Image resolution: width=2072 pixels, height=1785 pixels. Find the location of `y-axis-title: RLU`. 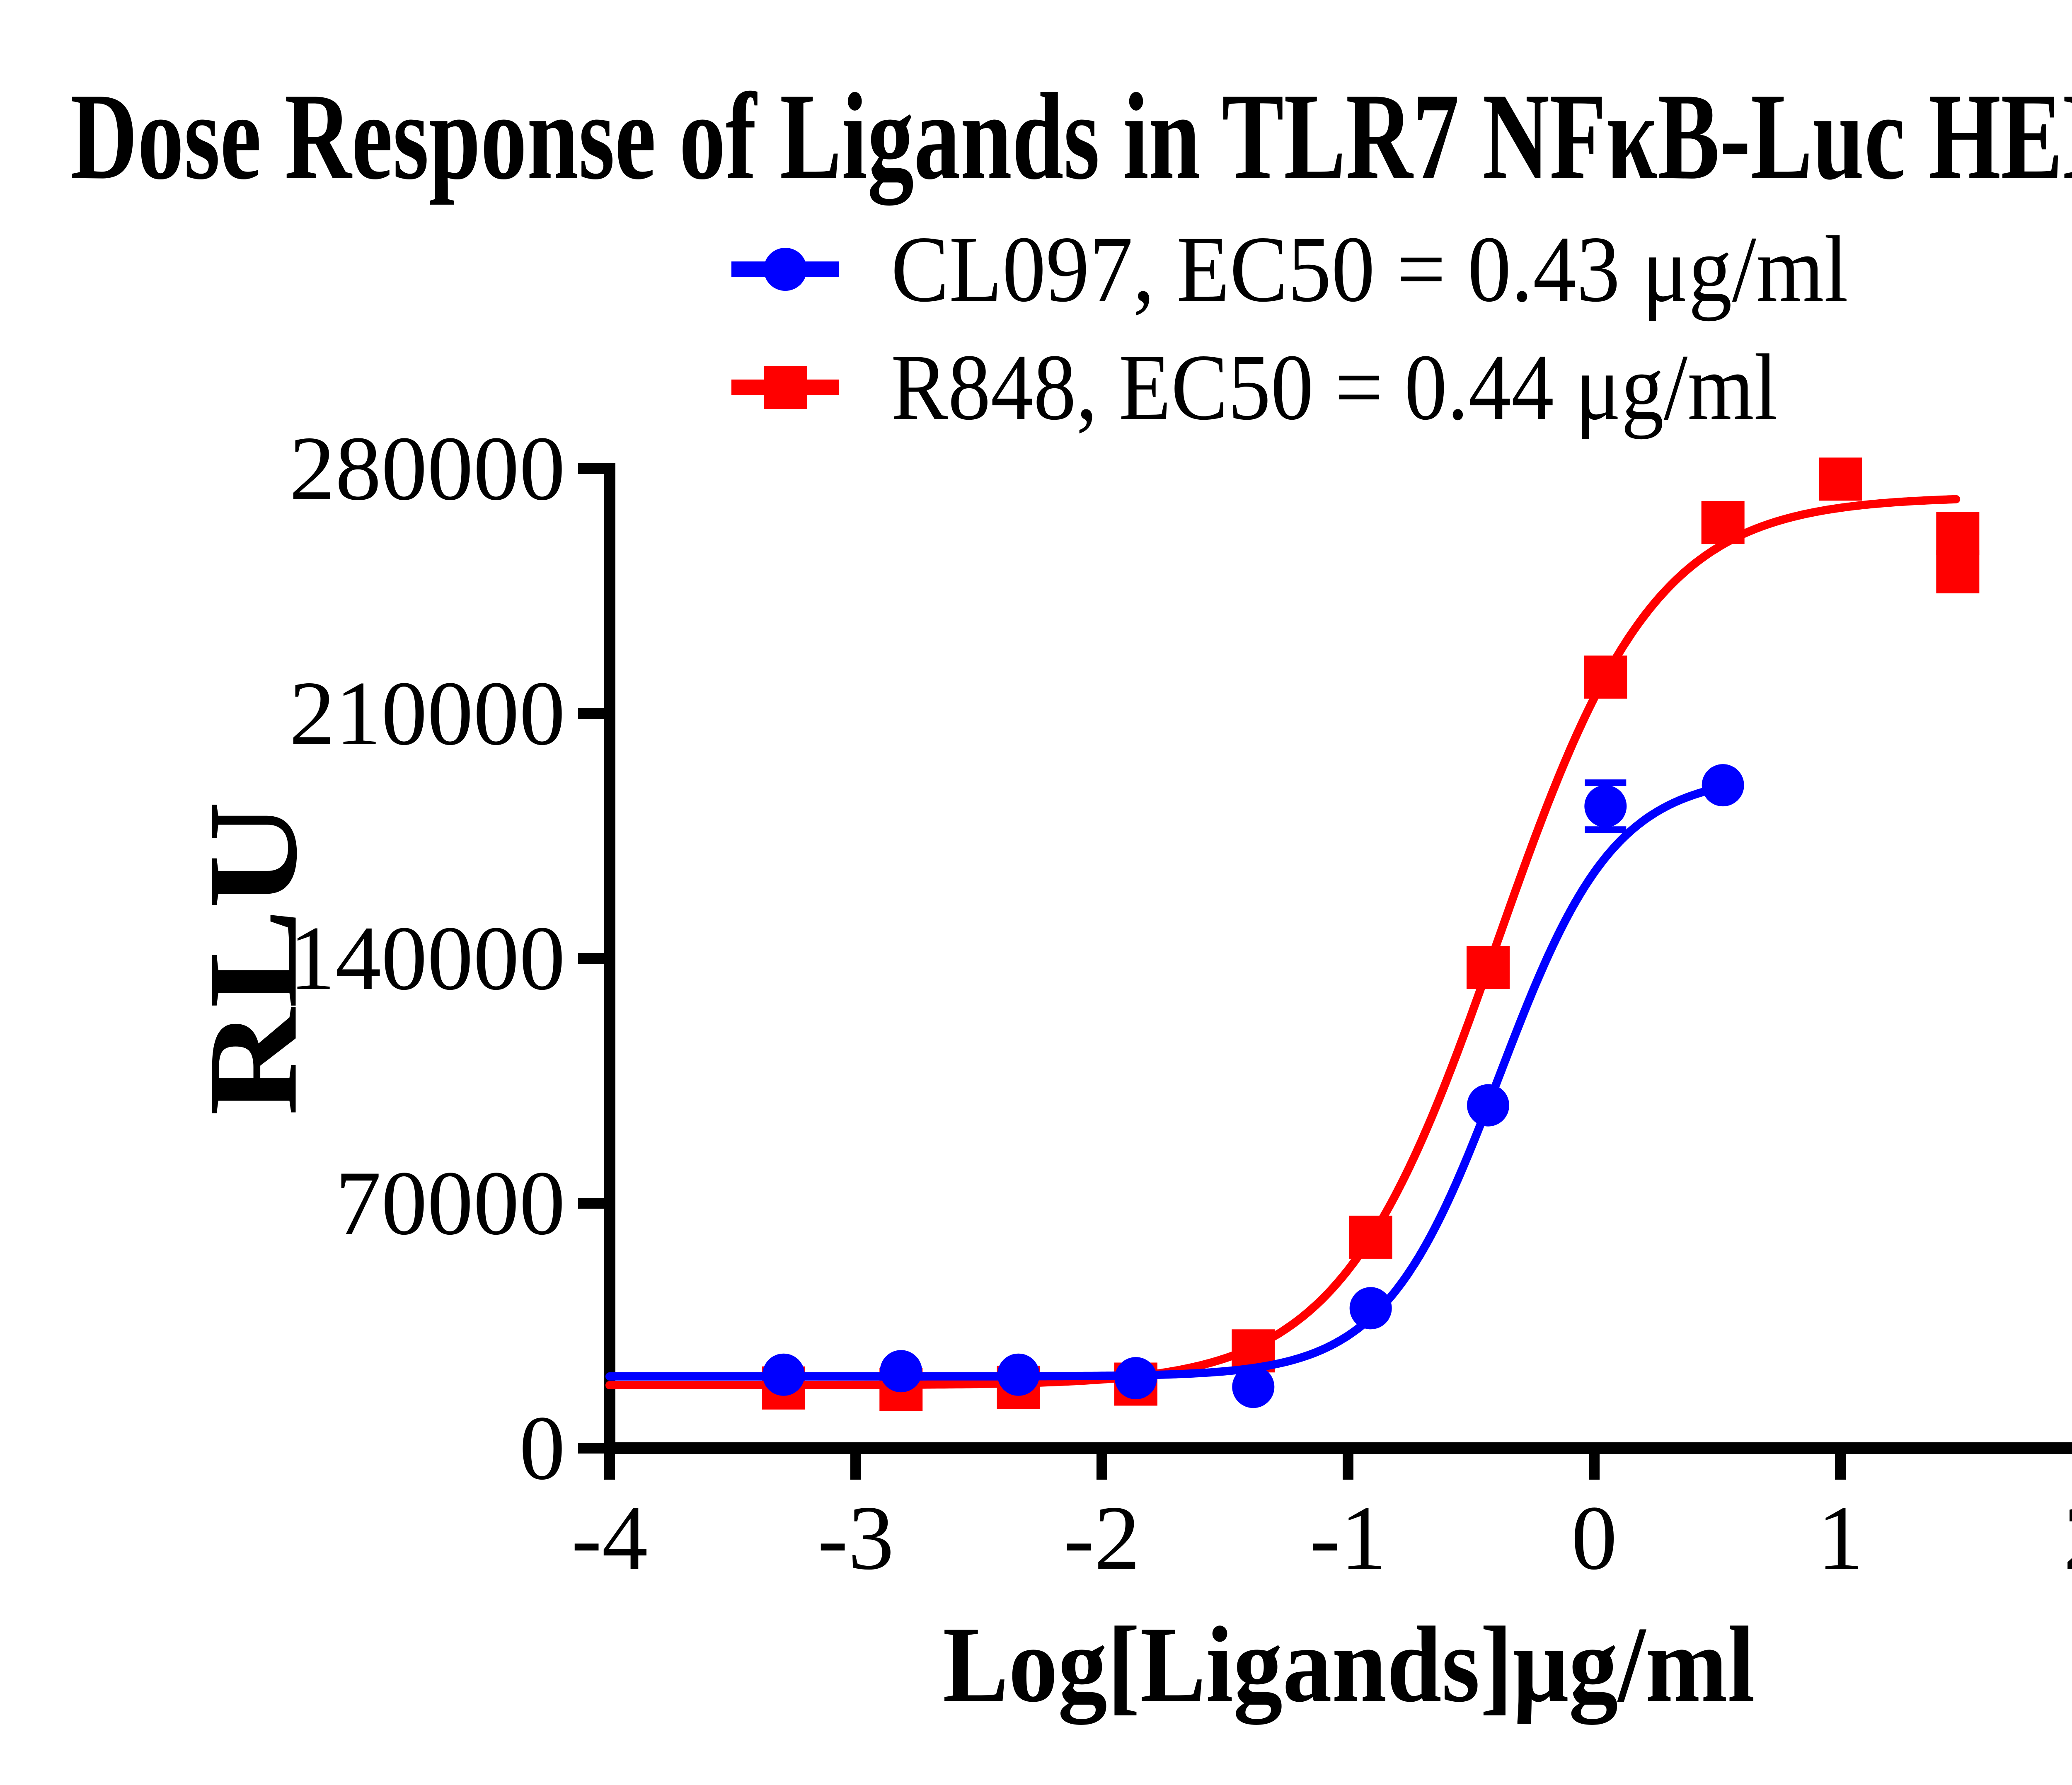

y-axis-title: RLU is located at coordinates (253, 958).